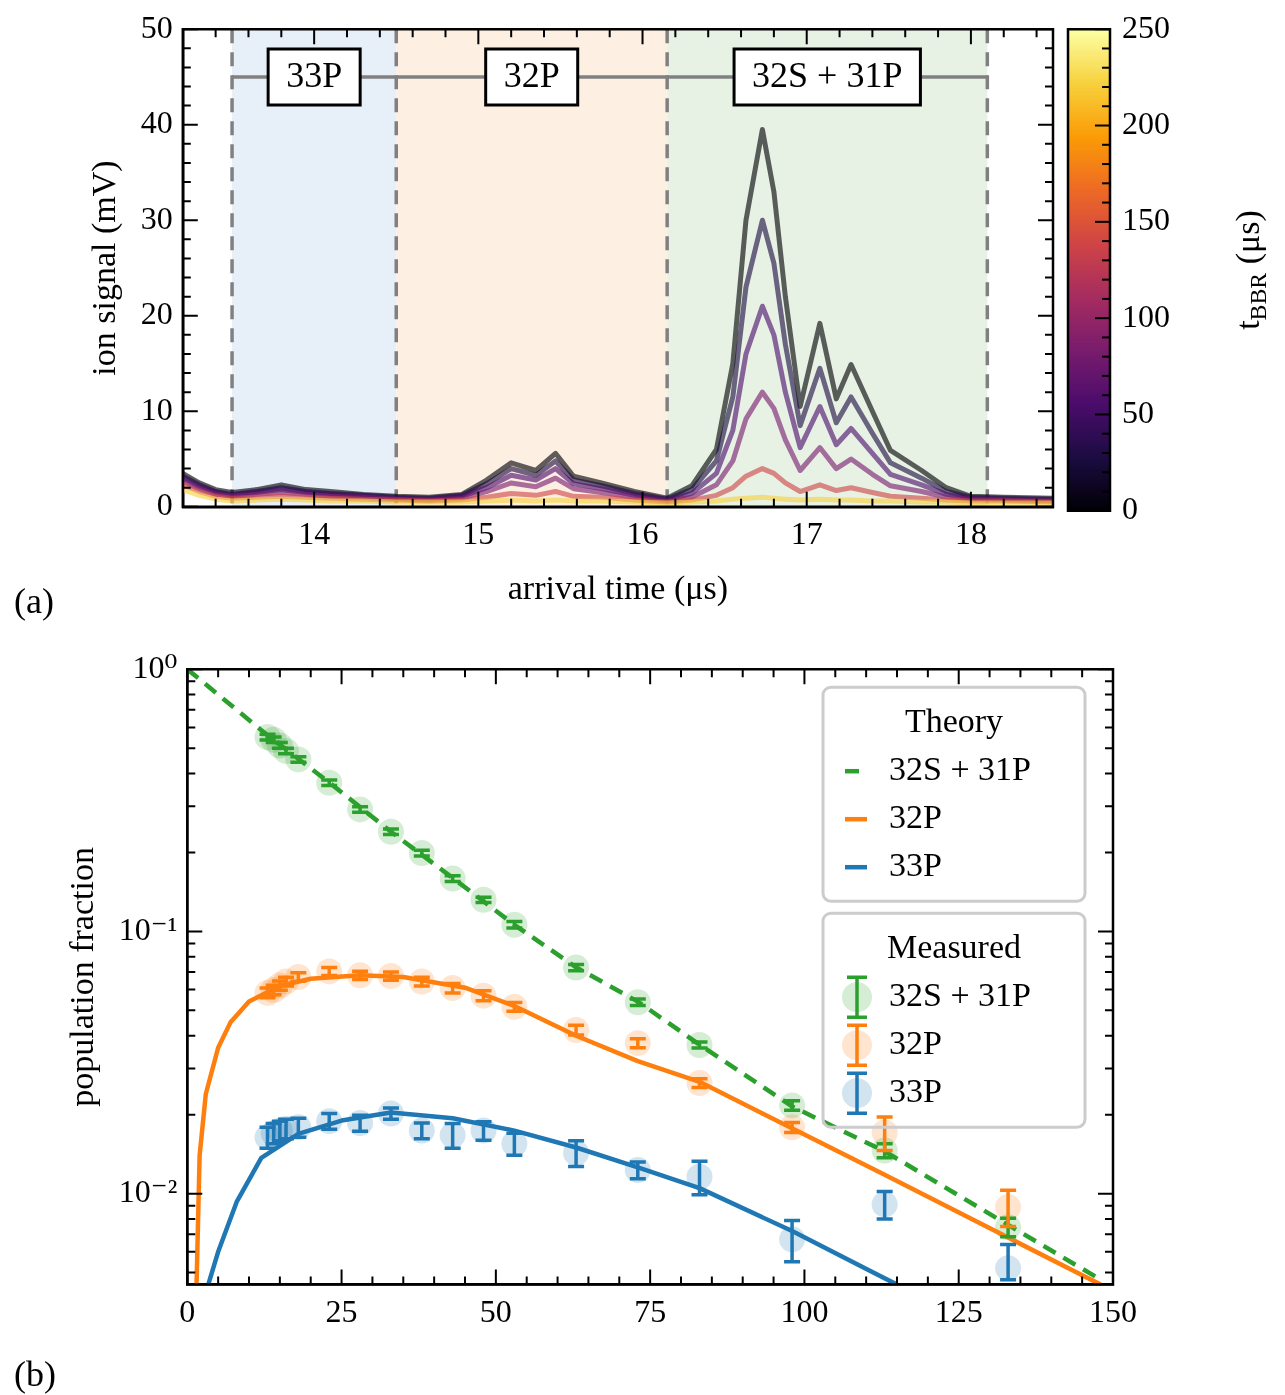 This screenshot has width=1285, height=1395. I want to click on band-label: 33P, so click(314, 75).